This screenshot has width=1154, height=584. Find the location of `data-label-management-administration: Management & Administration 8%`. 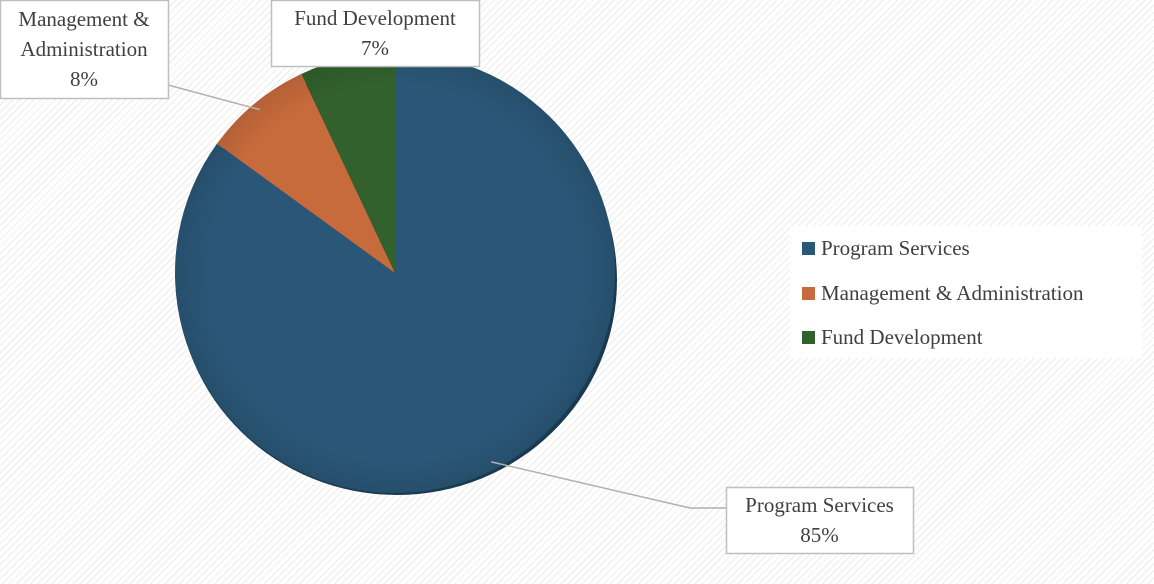

data-label-management-administration: Management & Administration 8% is located at coordinates (85, 50).